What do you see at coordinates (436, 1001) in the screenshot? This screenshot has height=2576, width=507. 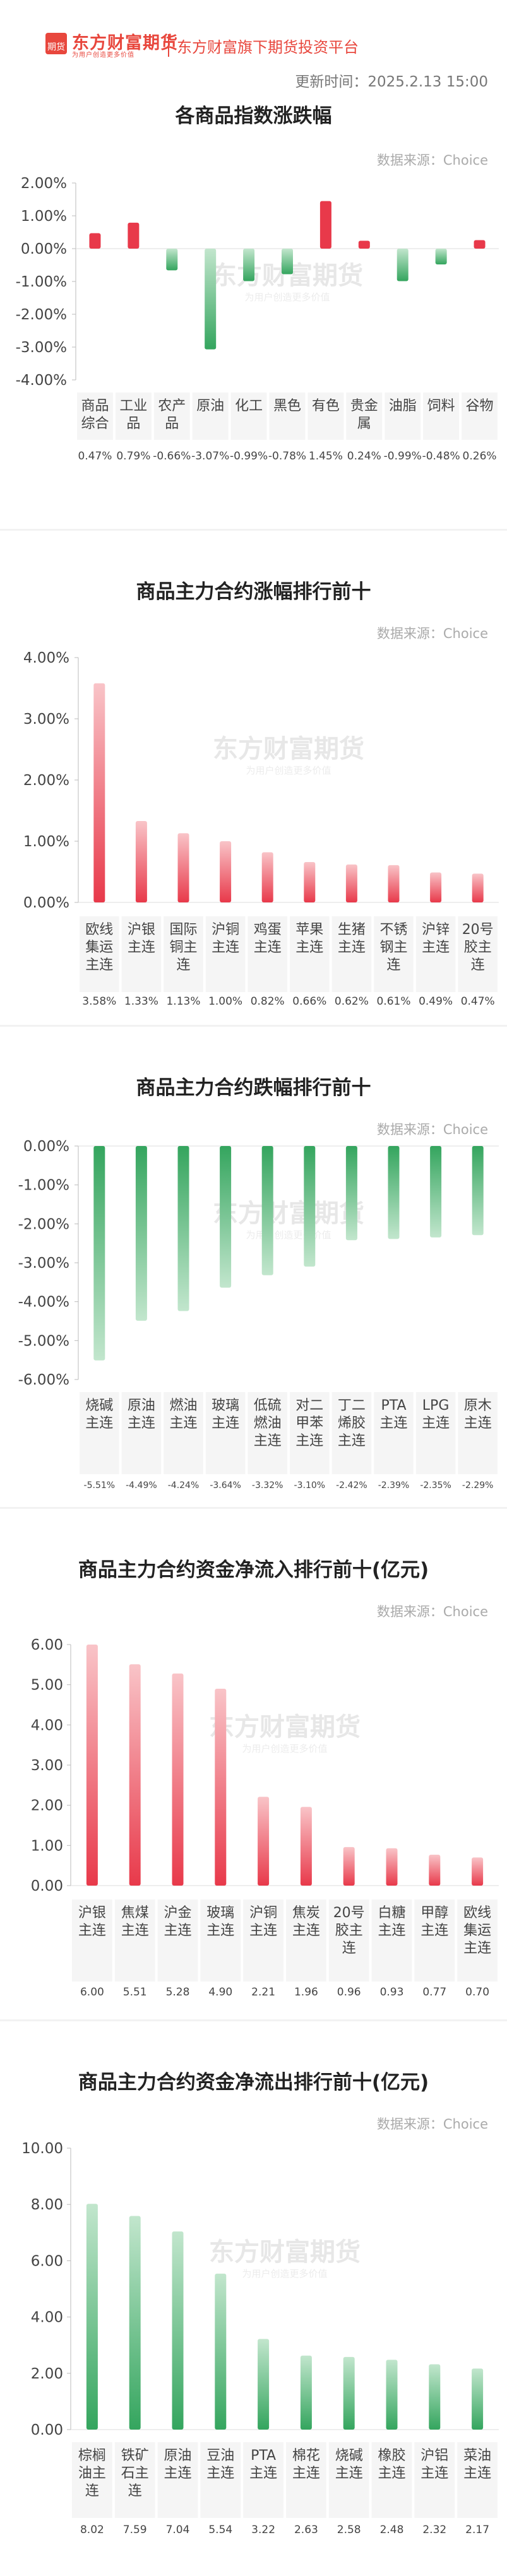 I see `value-label: 0.49%` at bounding box center [436, 1001].